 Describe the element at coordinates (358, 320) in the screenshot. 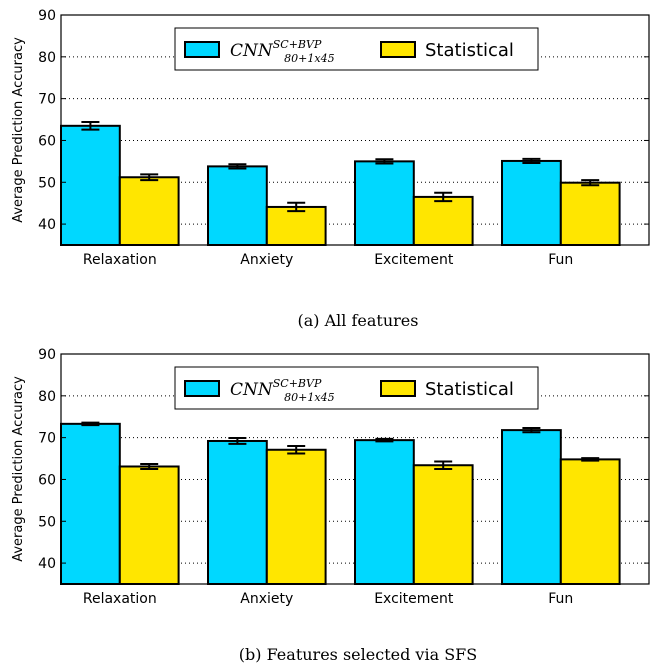

I see `caption-all-features: (a) All features` at that location.